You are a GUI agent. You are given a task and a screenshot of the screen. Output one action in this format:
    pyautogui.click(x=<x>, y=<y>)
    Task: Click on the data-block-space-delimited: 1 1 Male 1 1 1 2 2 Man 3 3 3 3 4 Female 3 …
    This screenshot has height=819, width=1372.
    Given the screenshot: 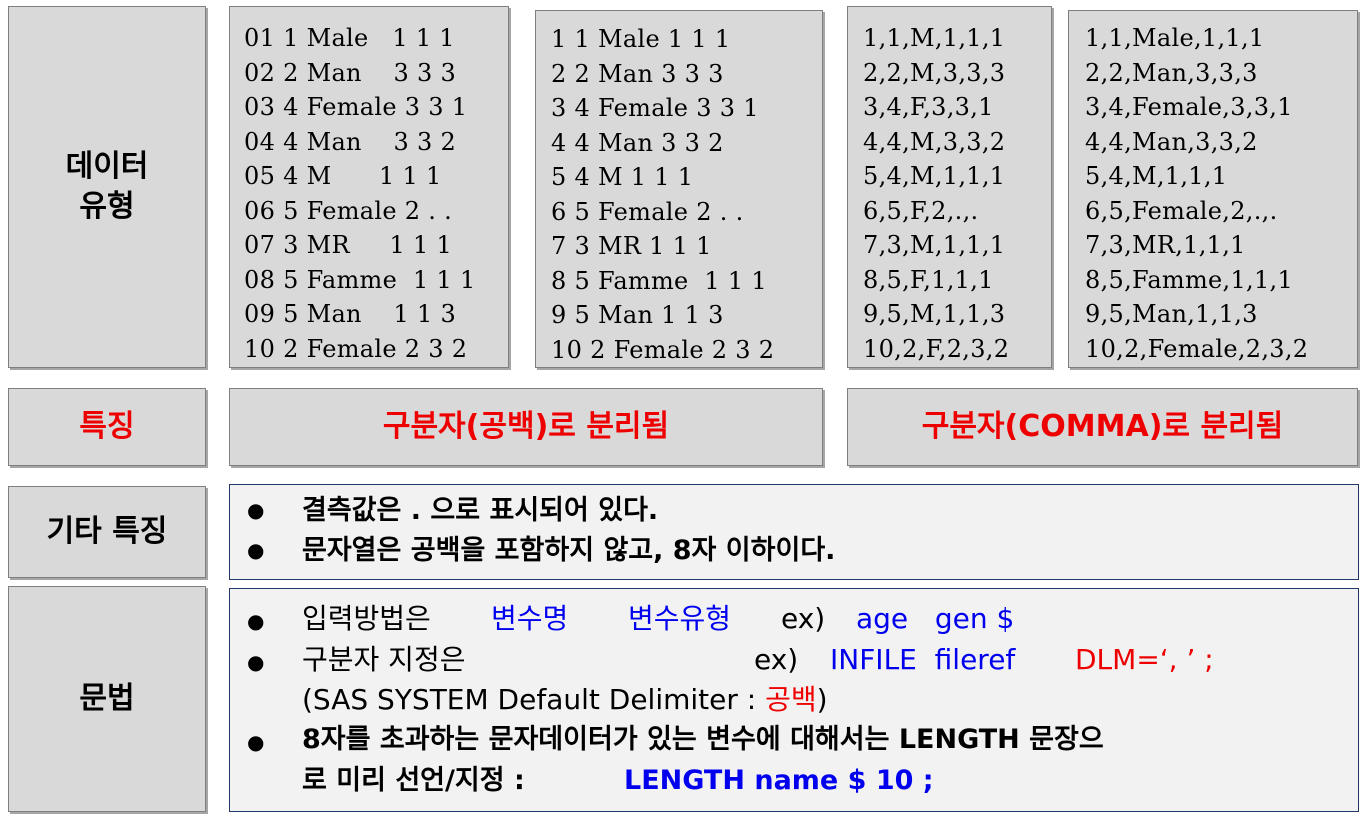 What is the action you would take?
    pyautogui.click(x=679, y=189)
    